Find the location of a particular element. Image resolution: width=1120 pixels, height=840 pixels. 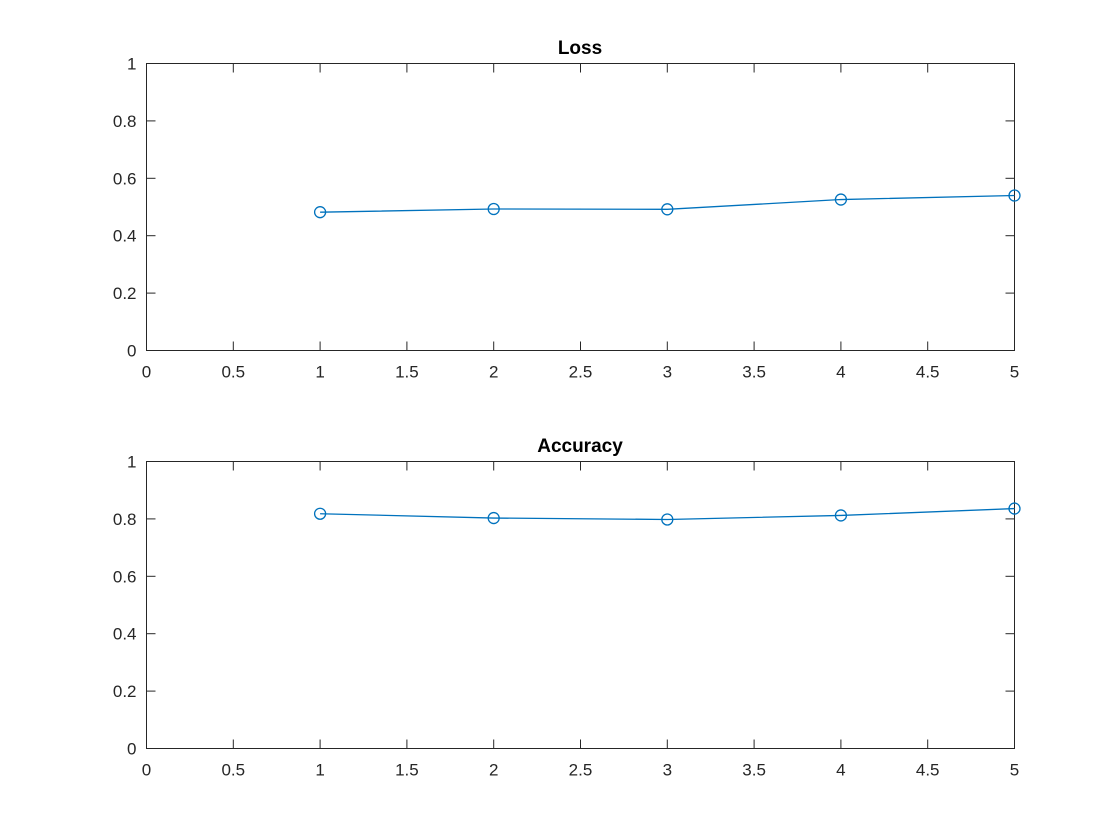

accuracy-xtick-label: 0.5 is located at coordinates (233, 770).